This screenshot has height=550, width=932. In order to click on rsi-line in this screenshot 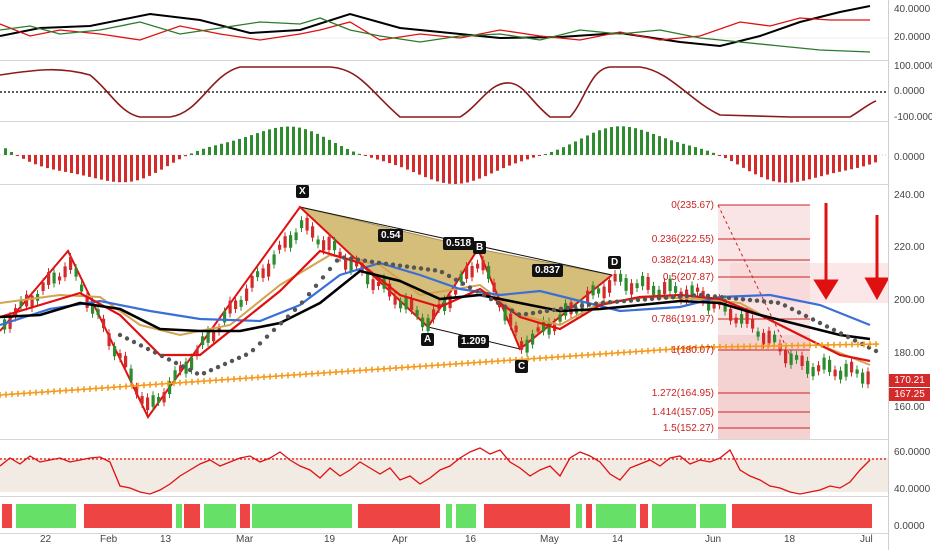, I will do `click(444, 471)`.